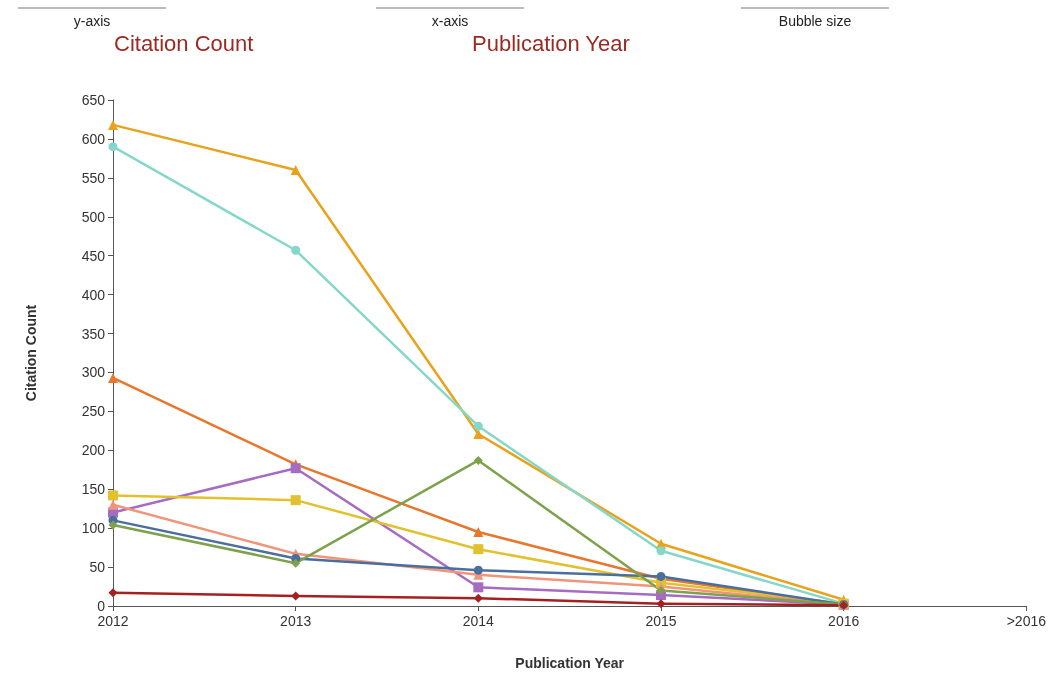 This screenshot has height=683, width=1057. What do you see at coordinates (31, 353) in the screenshot?
I see `y-axis-title: Citation Count` at bounding box center [31, 353].